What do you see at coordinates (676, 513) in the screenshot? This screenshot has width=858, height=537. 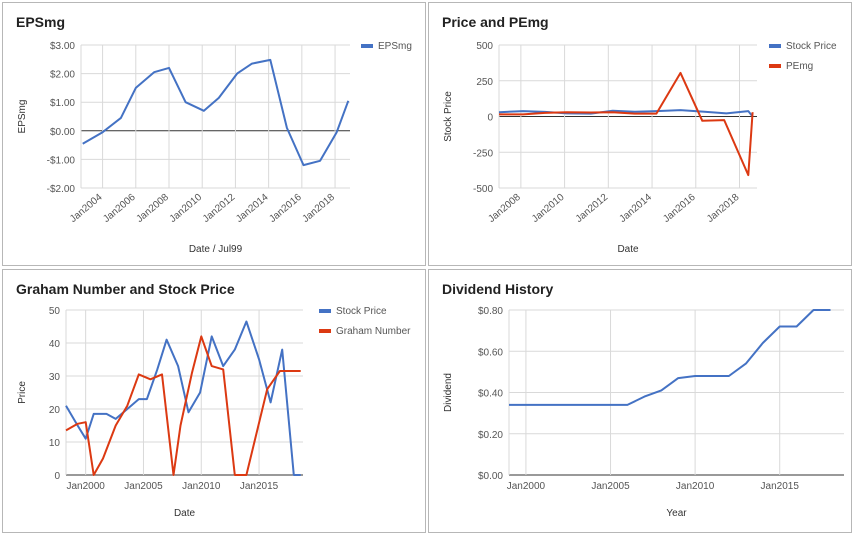 I see `x-axis-title: Year` at bounding box center [676, 513].